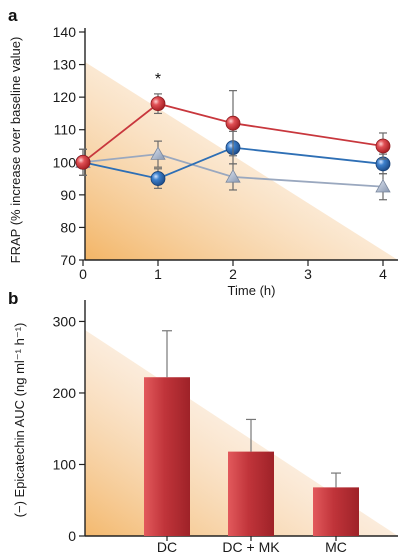 This screenshot has width=420, height=555. What do you see at coordinates (252, 290) in the screenshot?
I see `x-axis-label-a: Time (h)` at bounding box center [252, 290].